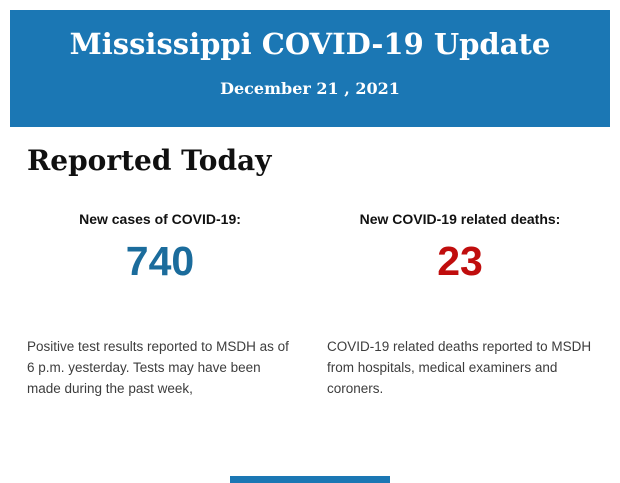  Describe the element at coordinates (160, 261) in the screenshot. I see `new-cases-value: 740` at that location.